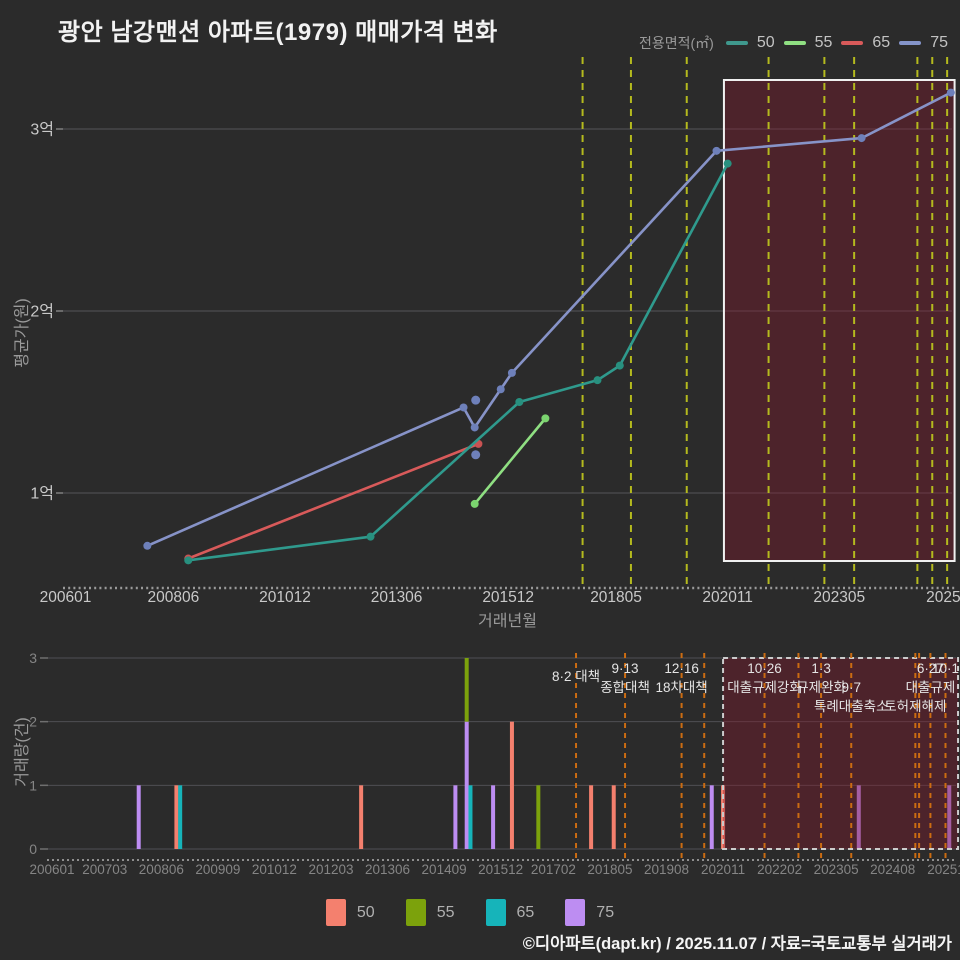  Describe the element at coordinates (666, 869) in the screenshot. I see `volume-x-tick-label: 201908` at that location.